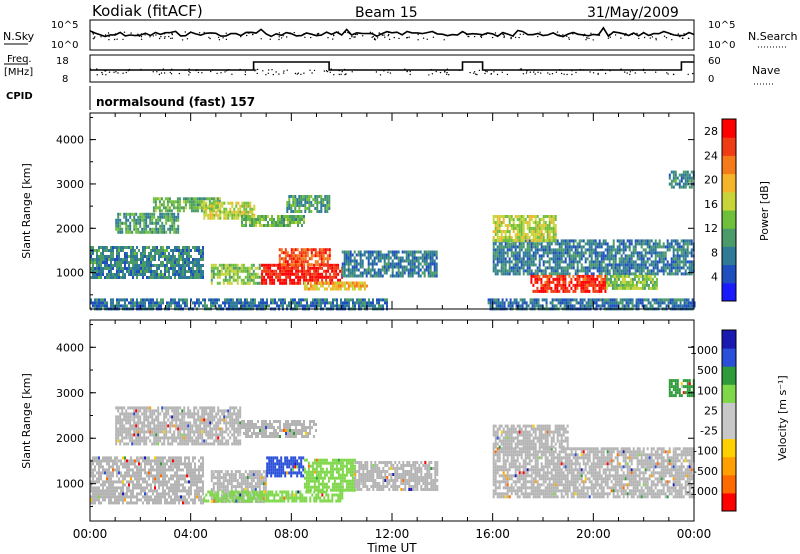 This screenshot has height=554, width=800. What do you see at coordinates (766, 70) in the screenshot?
I see `nave-label: Nave` at bounding box center [766, 70].